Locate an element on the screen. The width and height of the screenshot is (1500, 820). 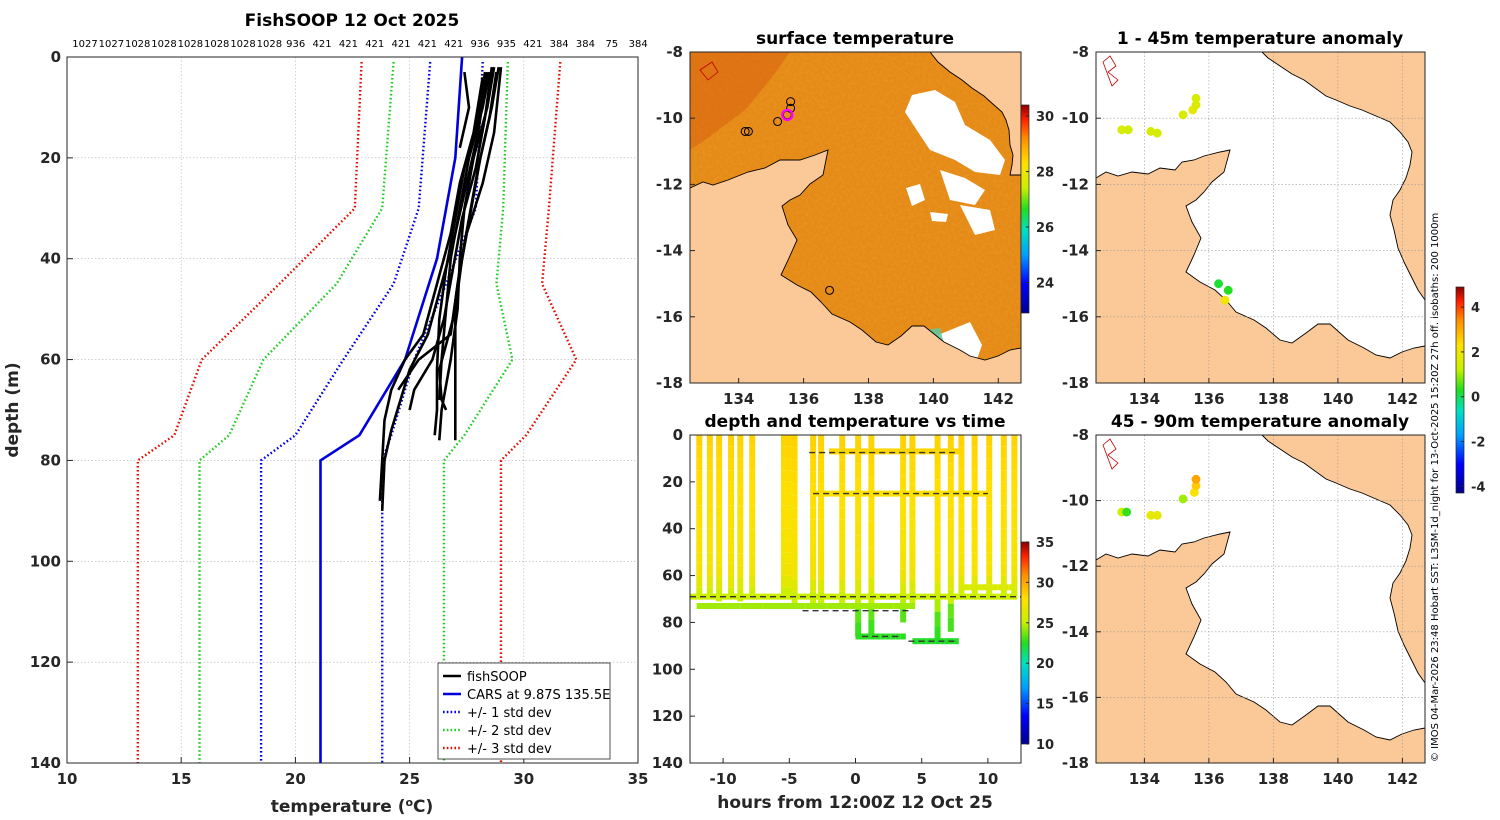
y-tick-label: 60 is located at coordinates (672, 576).